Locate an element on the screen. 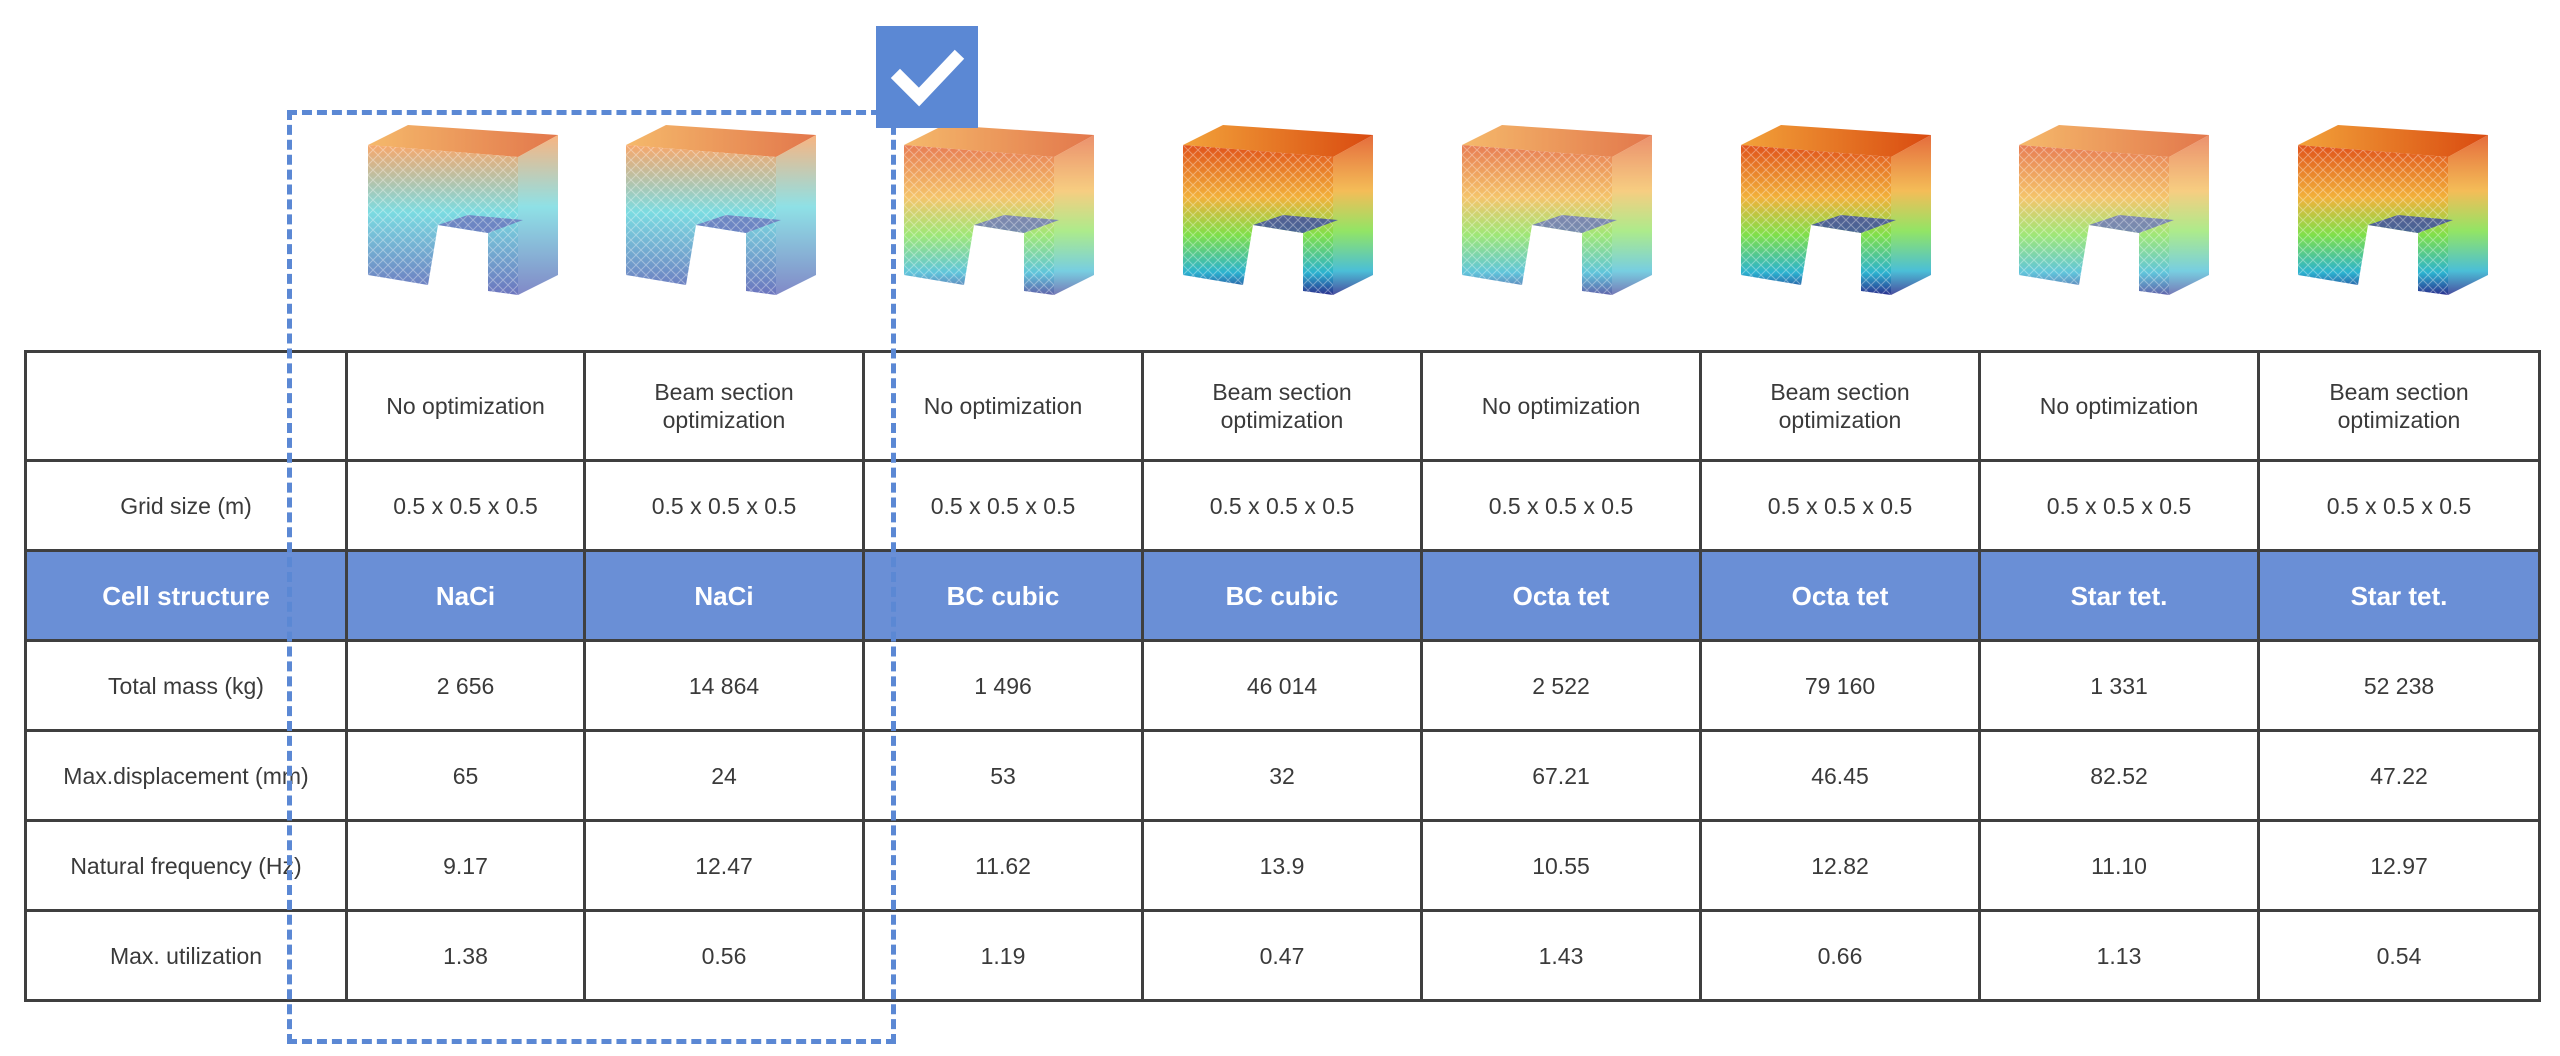  cell-max-utilization: 1.19 is located at coordinates (1003, 955).